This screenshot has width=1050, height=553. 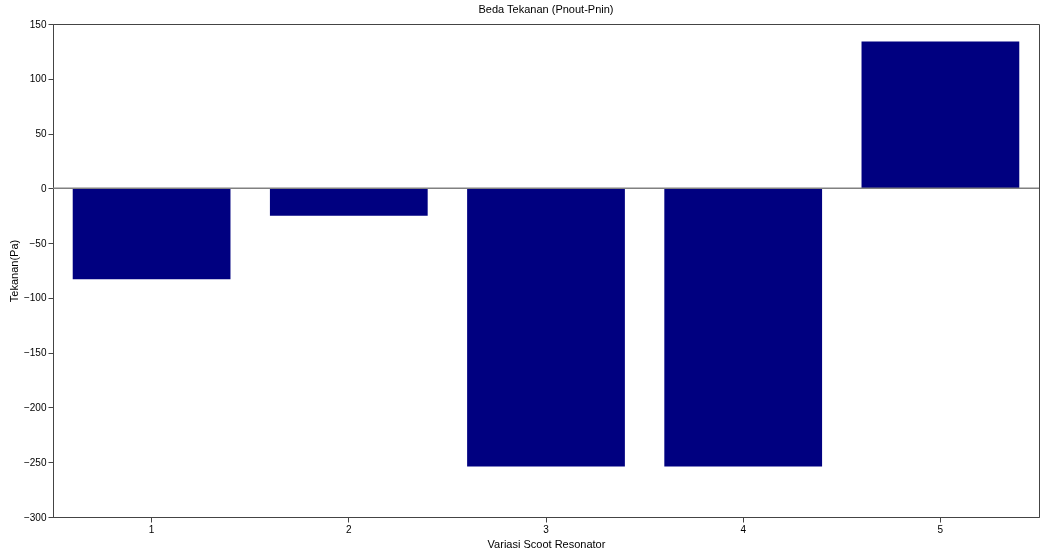 What do you see at coordinates (35, 407) in the screenshot?
I see `y-tick-label: −200` at bounding box center [35, 407].